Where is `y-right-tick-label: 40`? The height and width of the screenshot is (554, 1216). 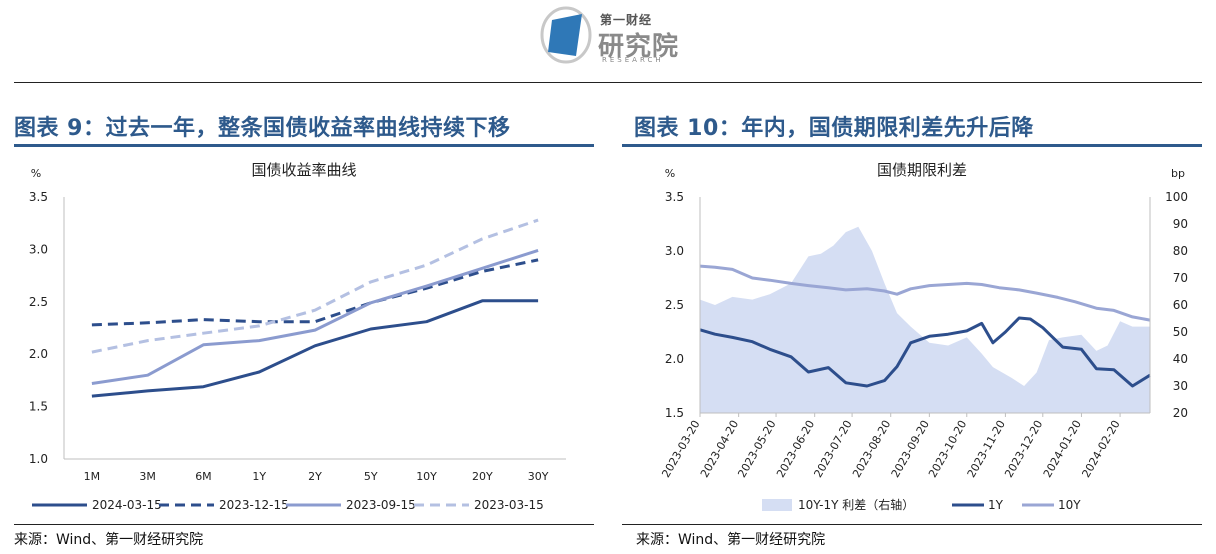
y-right-tick-label: 40 is located at coordinates (1180, 359).